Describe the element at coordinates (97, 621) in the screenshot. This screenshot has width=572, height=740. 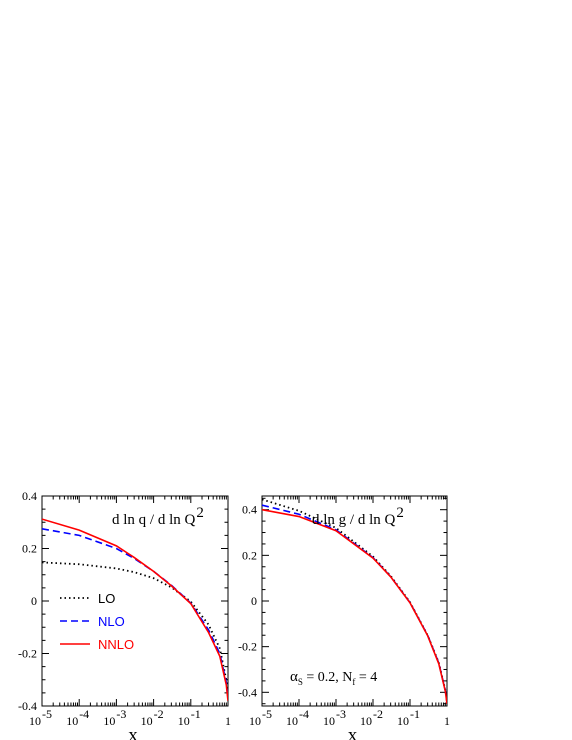
I see `legend: LO NLO NNLO` at that location.